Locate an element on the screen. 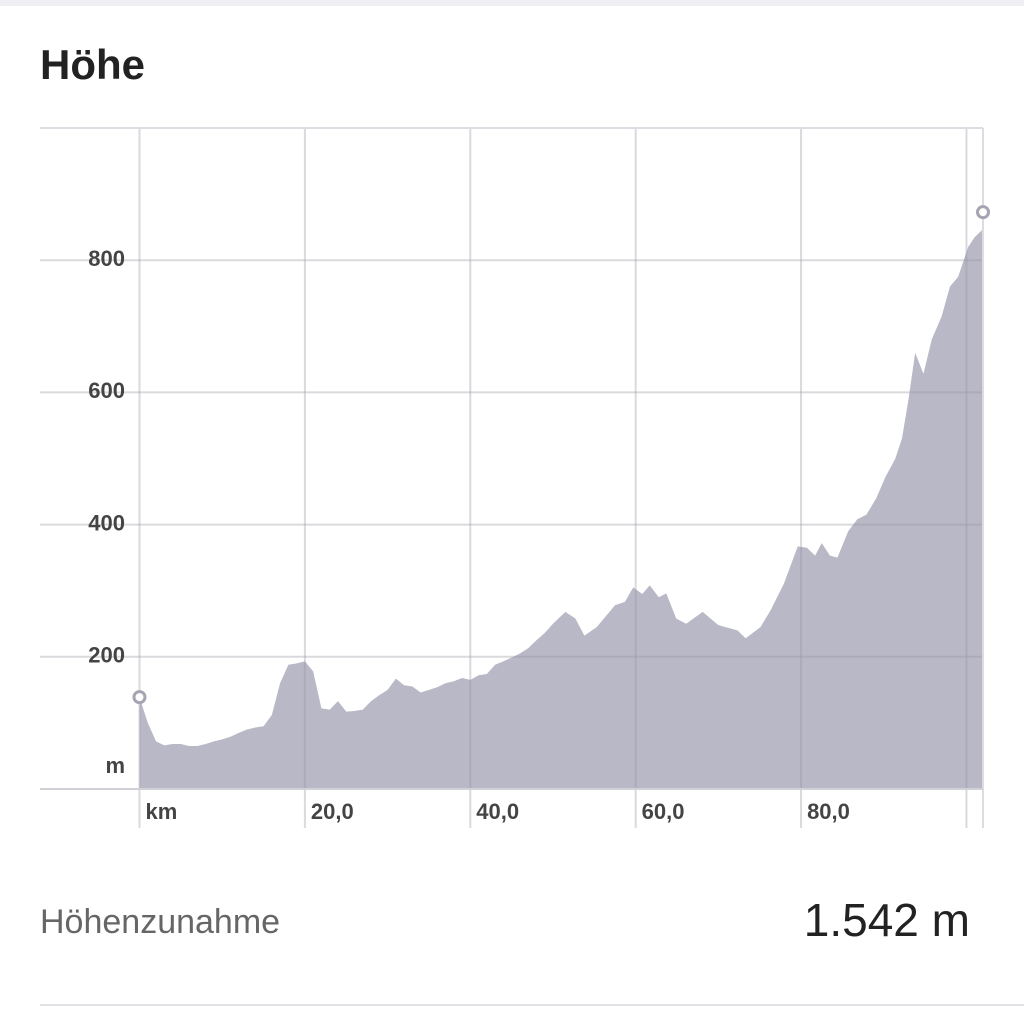 This screenshot has height=1021, width=1024. x-tick-label: 20,0 is located at coordinates (332, 811).